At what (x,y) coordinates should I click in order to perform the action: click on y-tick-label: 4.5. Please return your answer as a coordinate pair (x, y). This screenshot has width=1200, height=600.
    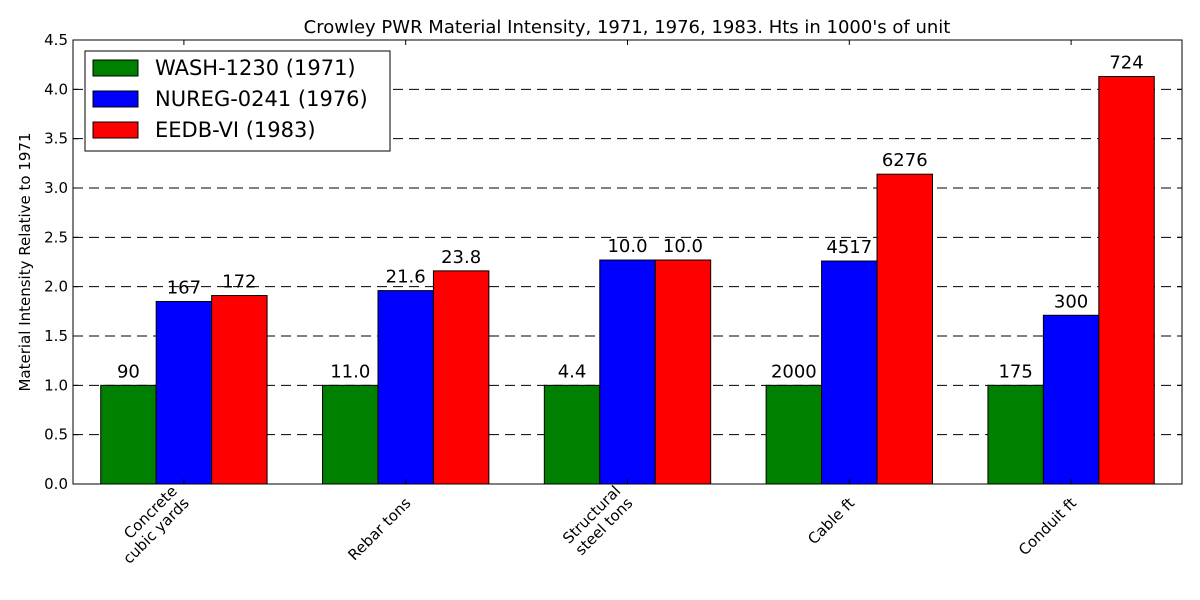
    Looking at the image, I should click on (56, 40).